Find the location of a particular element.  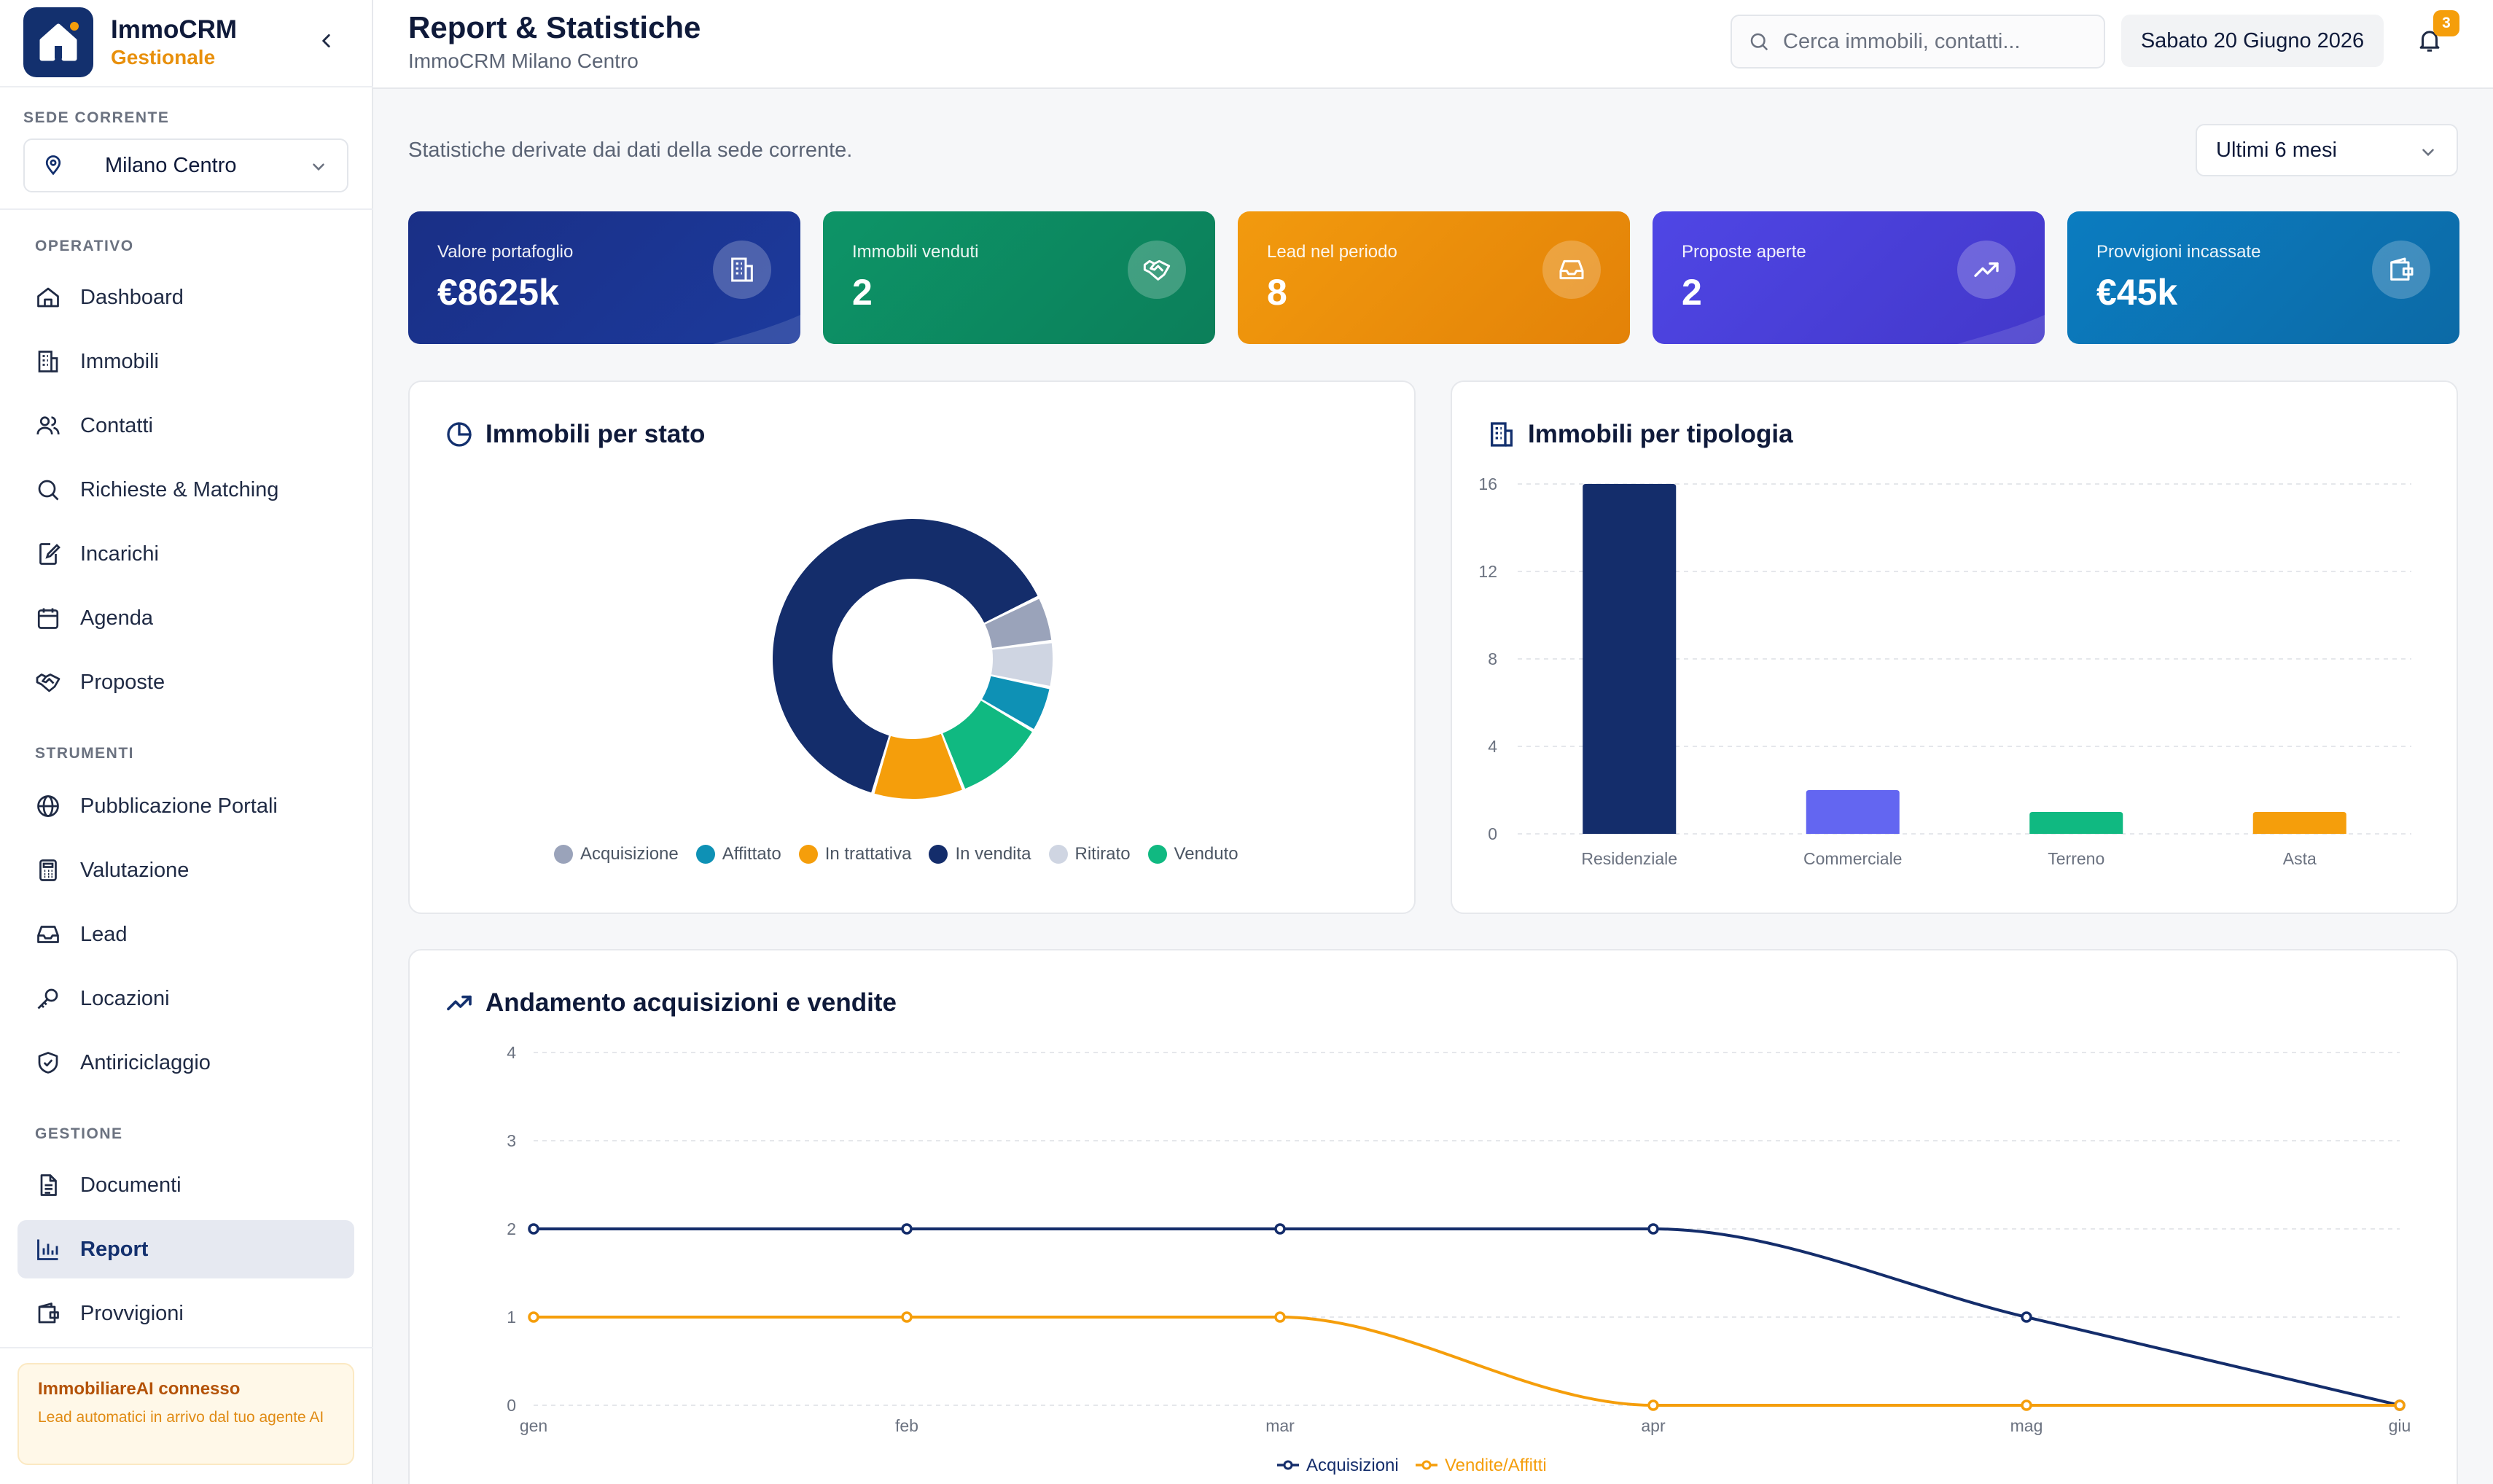

sidebar-item-label: Agenda is located at coordinates (116, 618).